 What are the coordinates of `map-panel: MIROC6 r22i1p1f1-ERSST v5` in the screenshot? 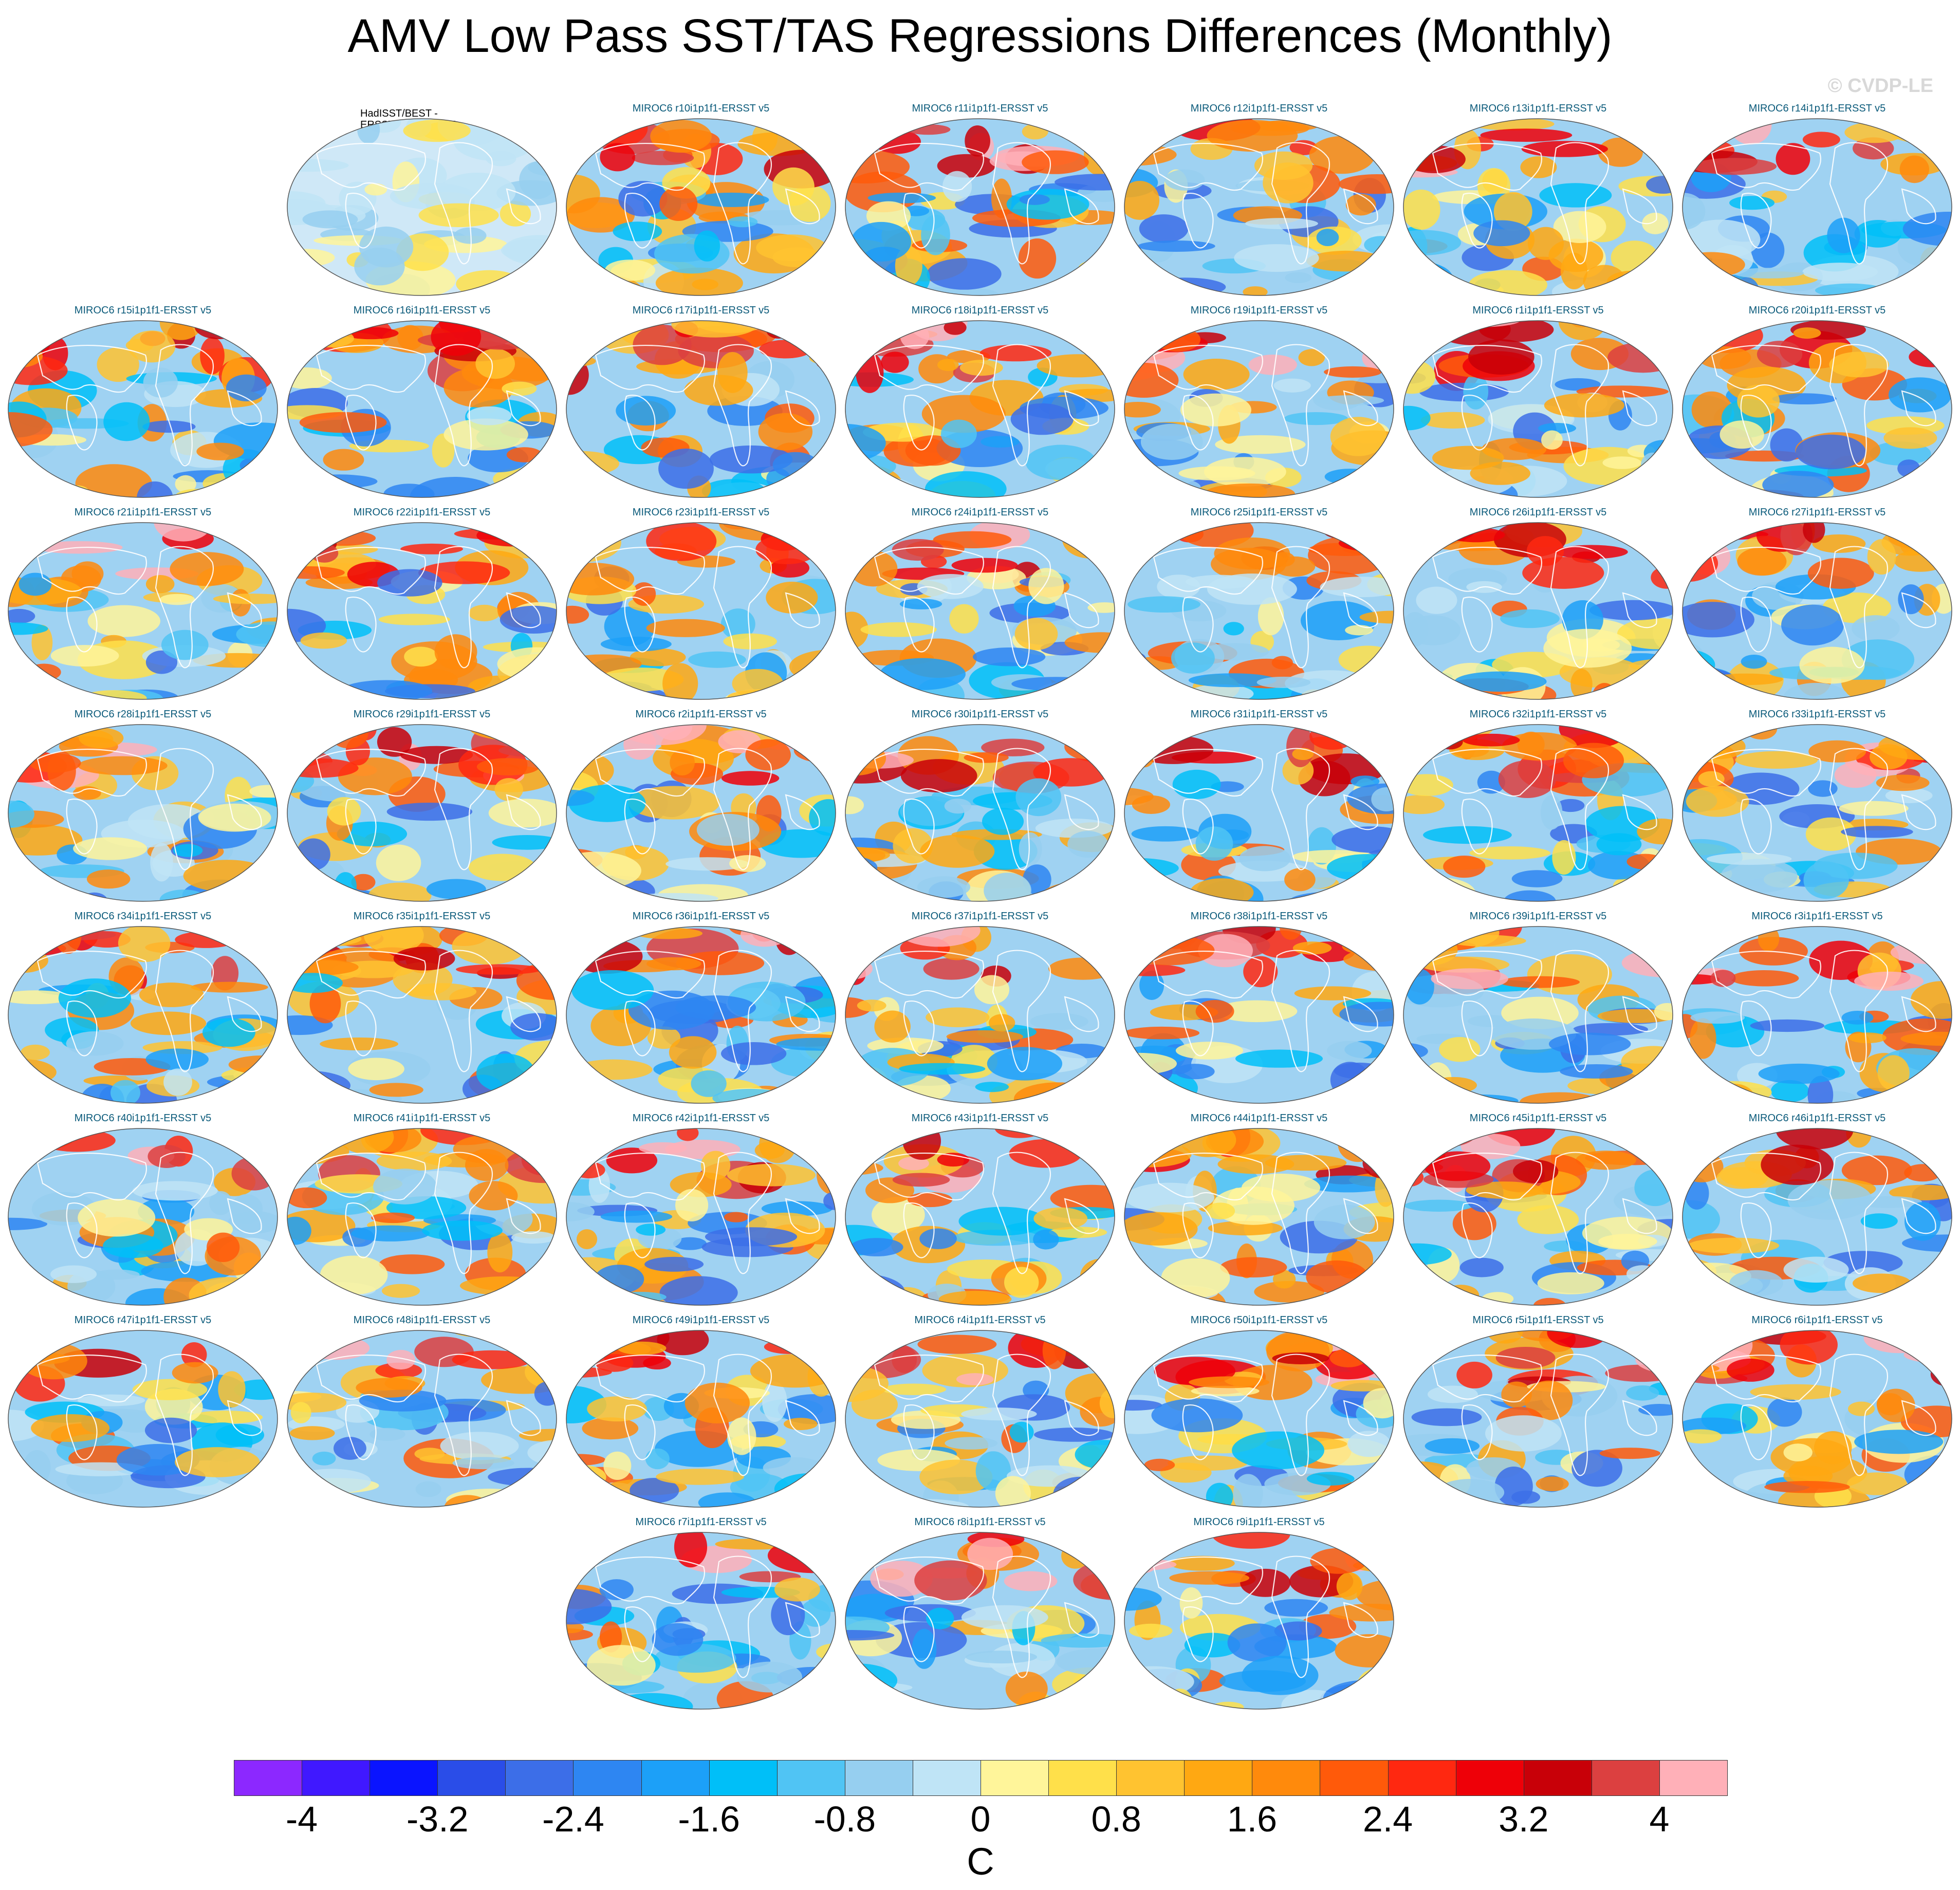 It's located at (422, 604).